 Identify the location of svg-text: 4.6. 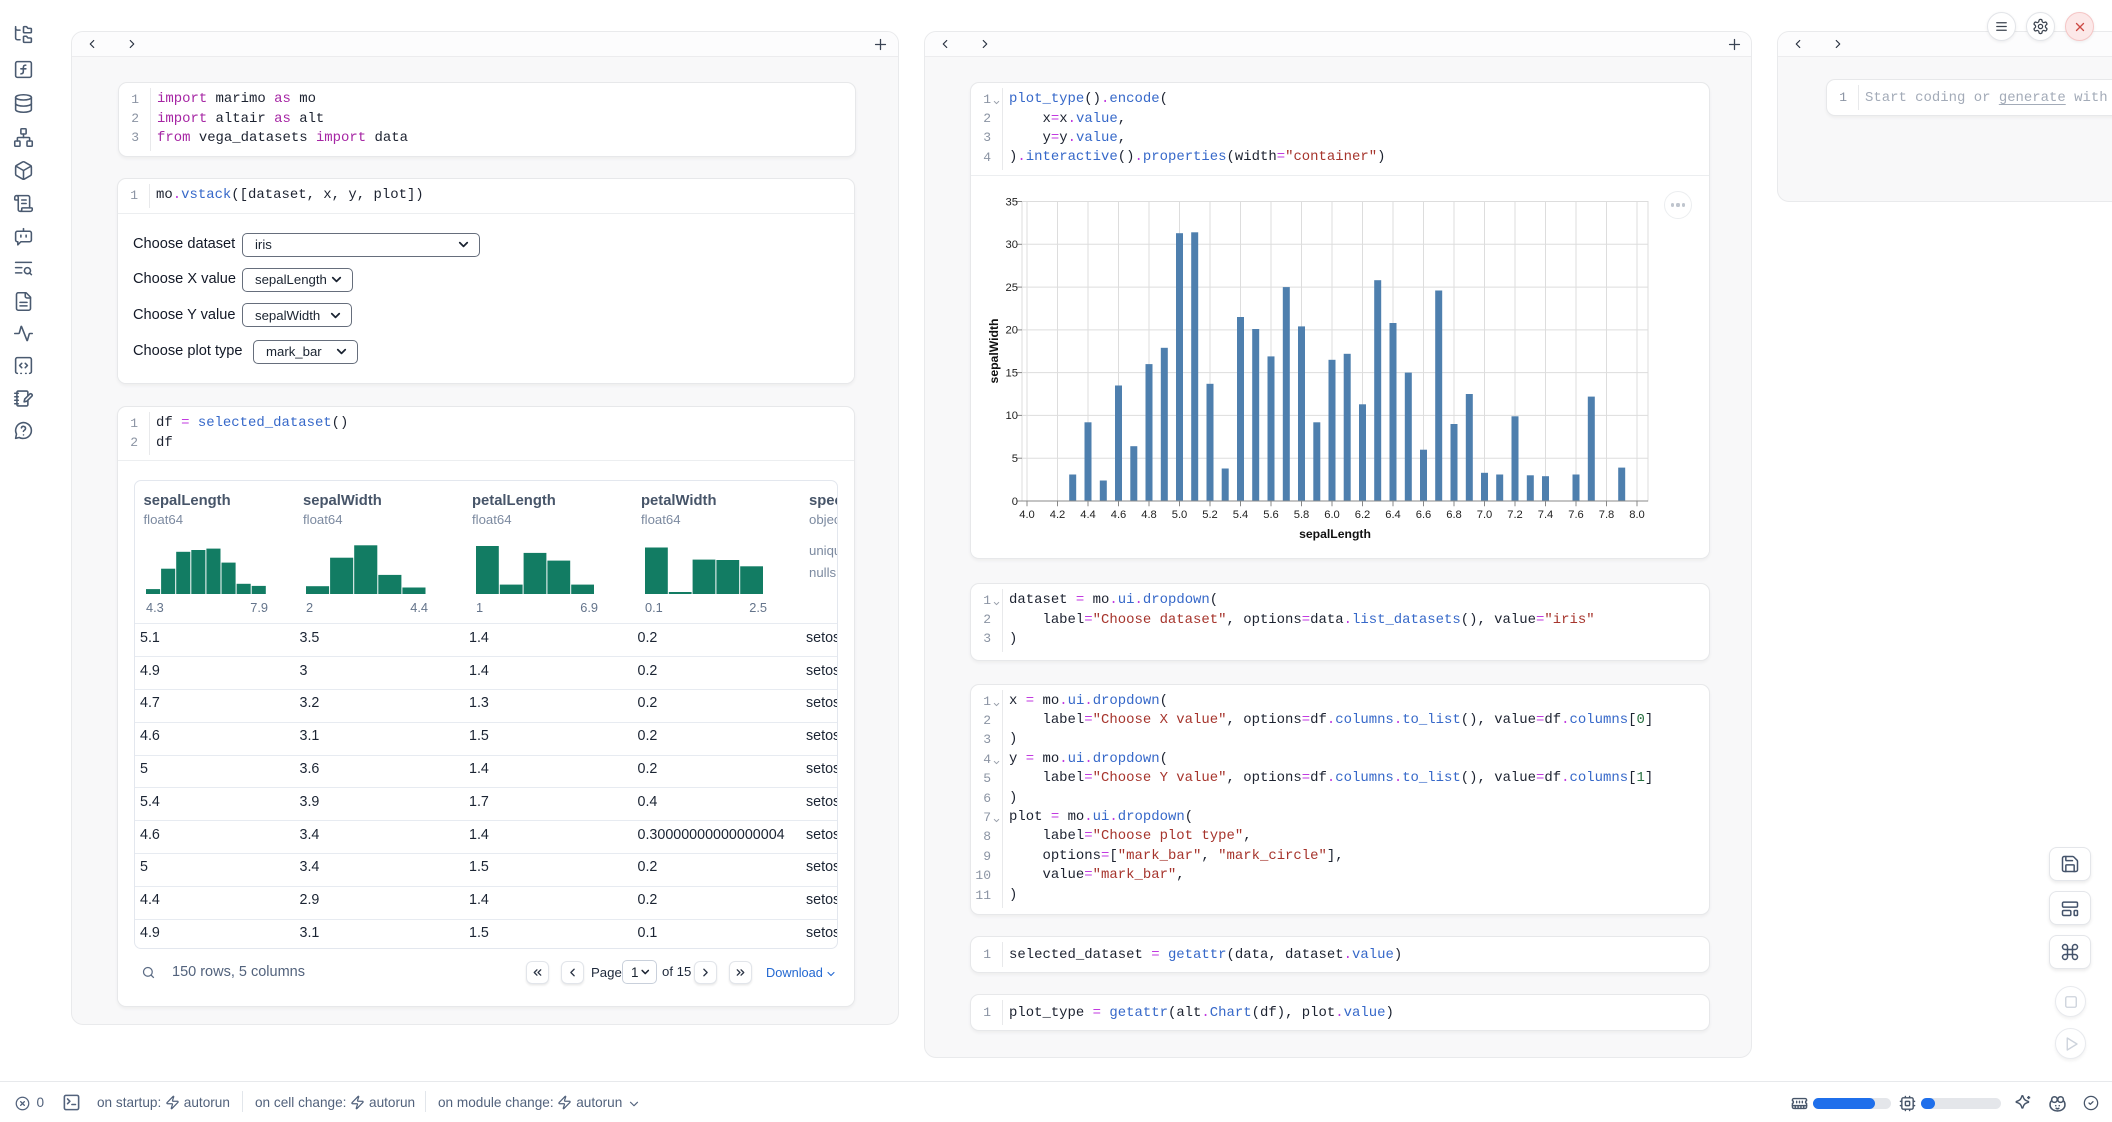
(1119, 515).